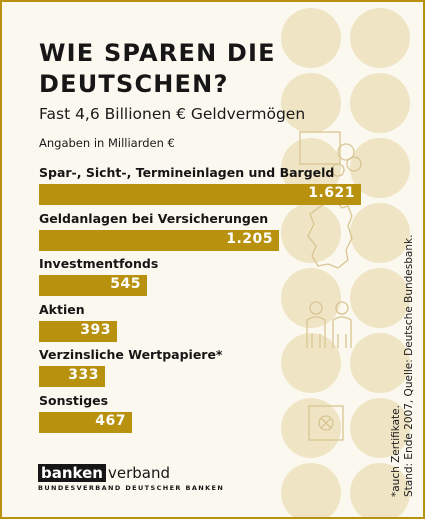 Image resolution: width=425 pixels, height=519 pixels. I want to click on bar-value-label: 1.205, so click(249, 238).